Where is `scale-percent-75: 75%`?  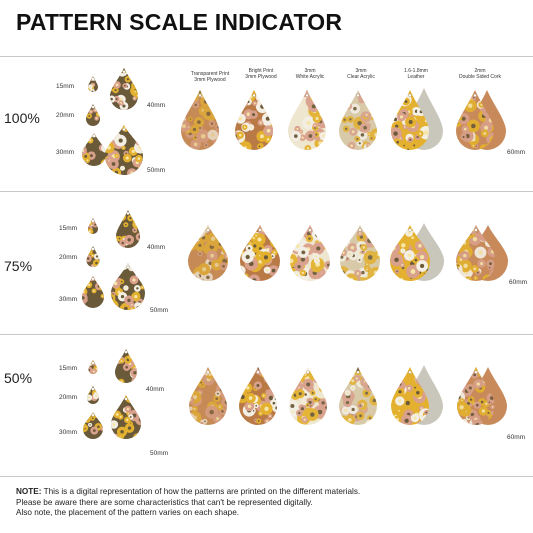
scale-percent-75: 75% is located at coordinates (18, 266).